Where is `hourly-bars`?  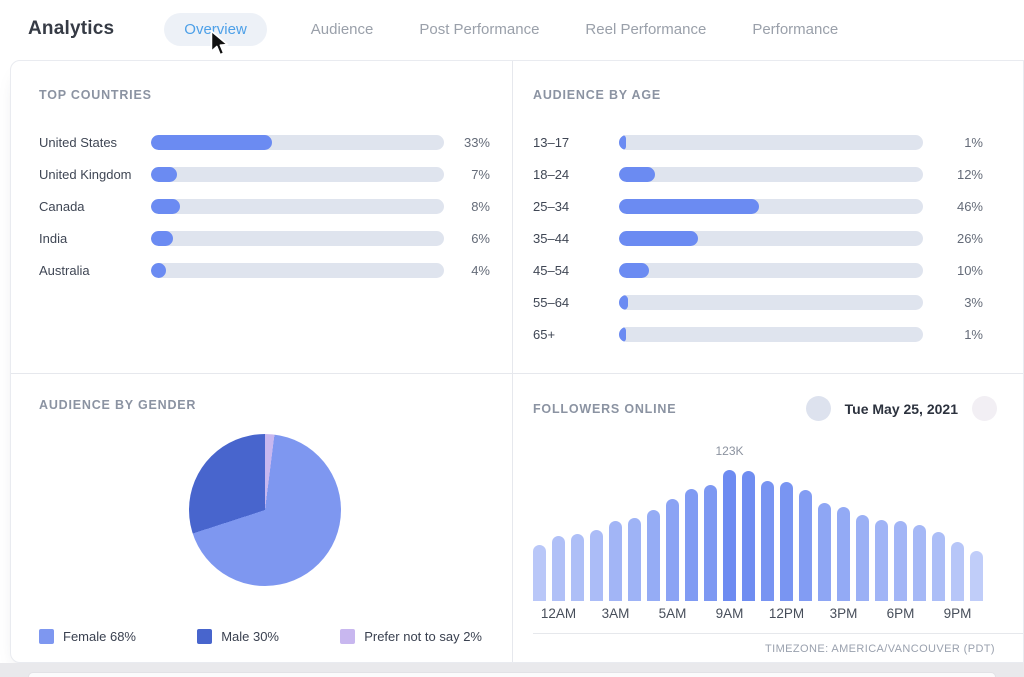
hourly-bars is located at coordinates (758, 535).